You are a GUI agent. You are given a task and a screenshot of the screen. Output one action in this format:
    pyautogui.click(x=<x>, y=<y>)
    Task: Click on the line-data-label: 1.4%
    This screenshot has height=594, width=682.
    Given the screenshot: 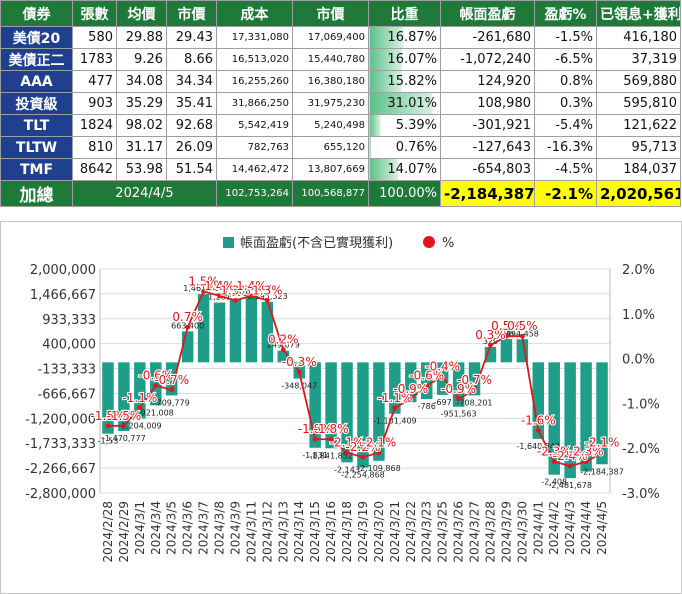 What is the action you would take?
    pyautogui.click(x=251, y=286)
    